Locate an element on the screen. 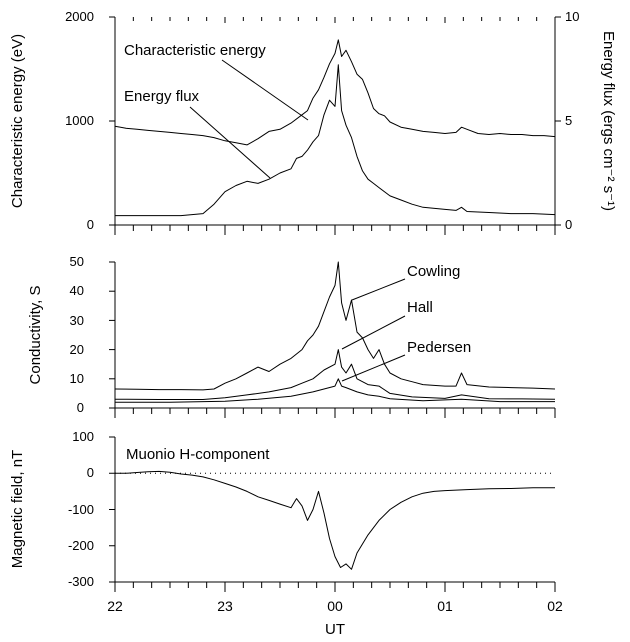 The width and height of the screenshot is (630, 642). cond-ytick-label-50: 50 is located at coordinates (77, 261).